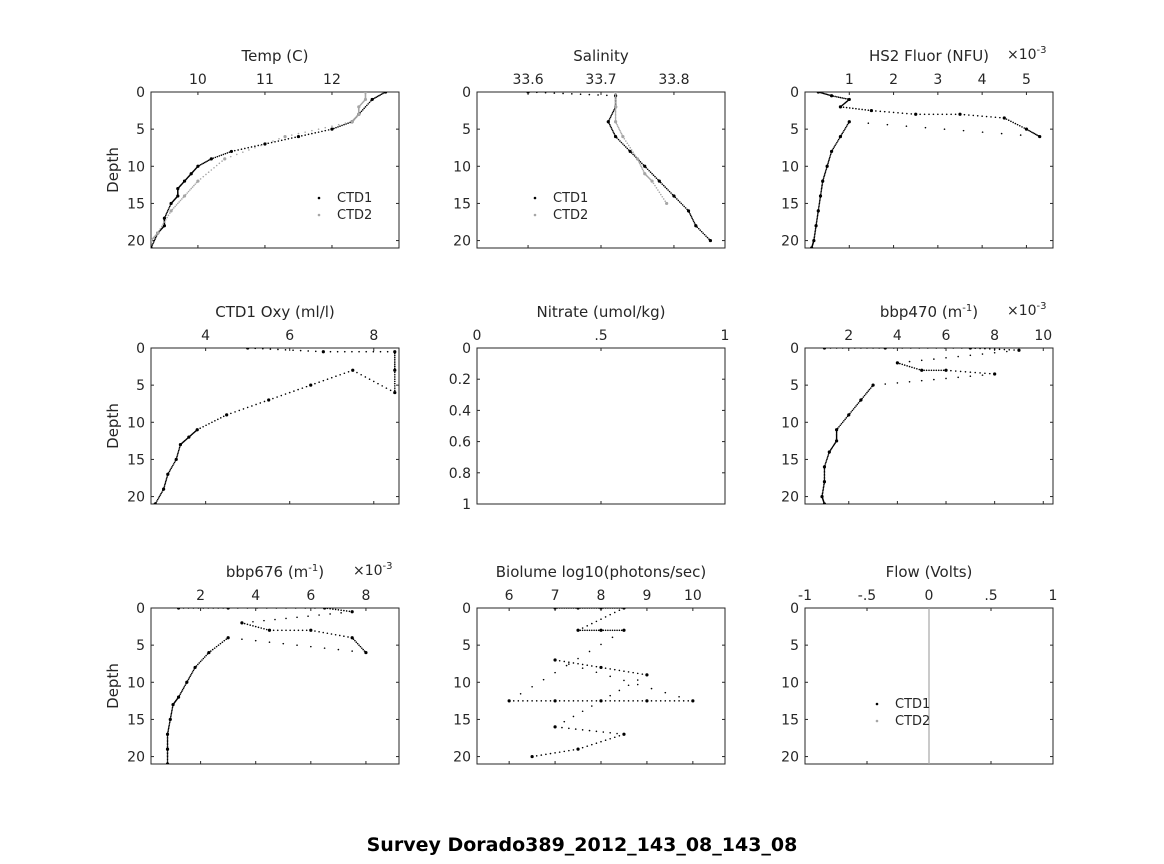 Image resolution: width=1164 pixels, height=864 pixels. What do you see at coordinates (365, 596) in the screenshot?
I see `x-tick-label: 8` at bounding box center [365, 596].